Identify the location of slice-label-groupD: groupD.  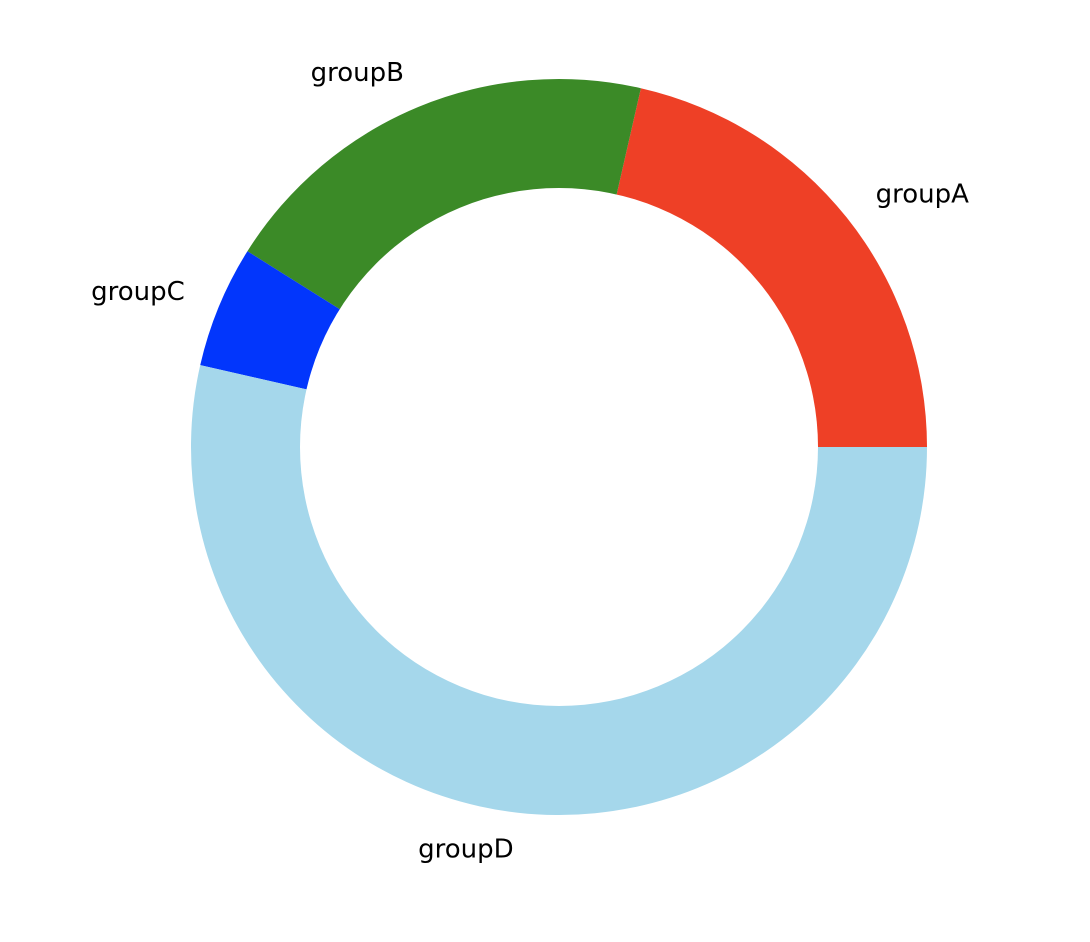
(466, 849).